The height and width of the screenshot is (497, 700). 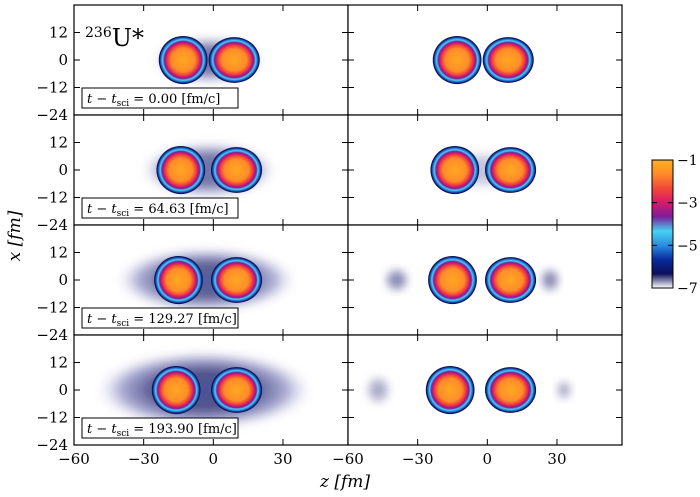 What do you see at coordinates (662, 224) in the screenshot?
I see `colorbar-gradient` at bounding box center [662, 224].